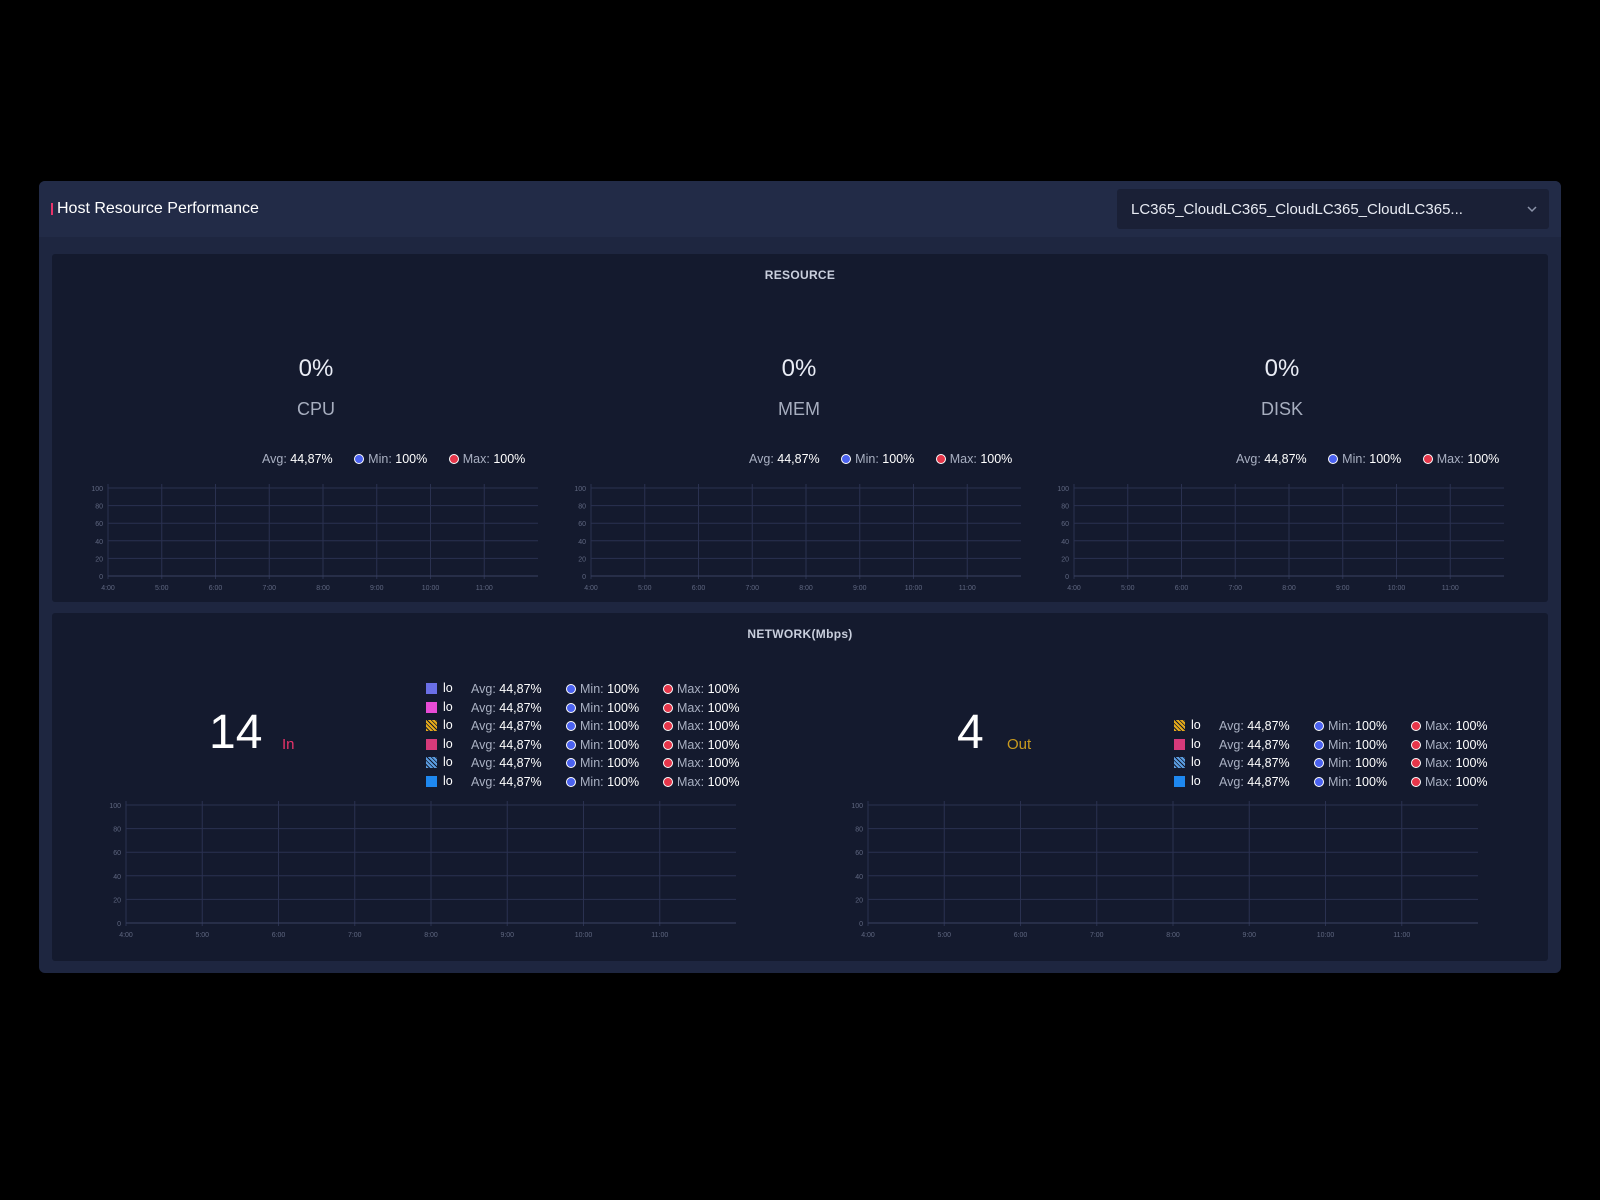 The image size is (1600, 1200). I want to click on network-out-label: Out, so click(1019, 744).